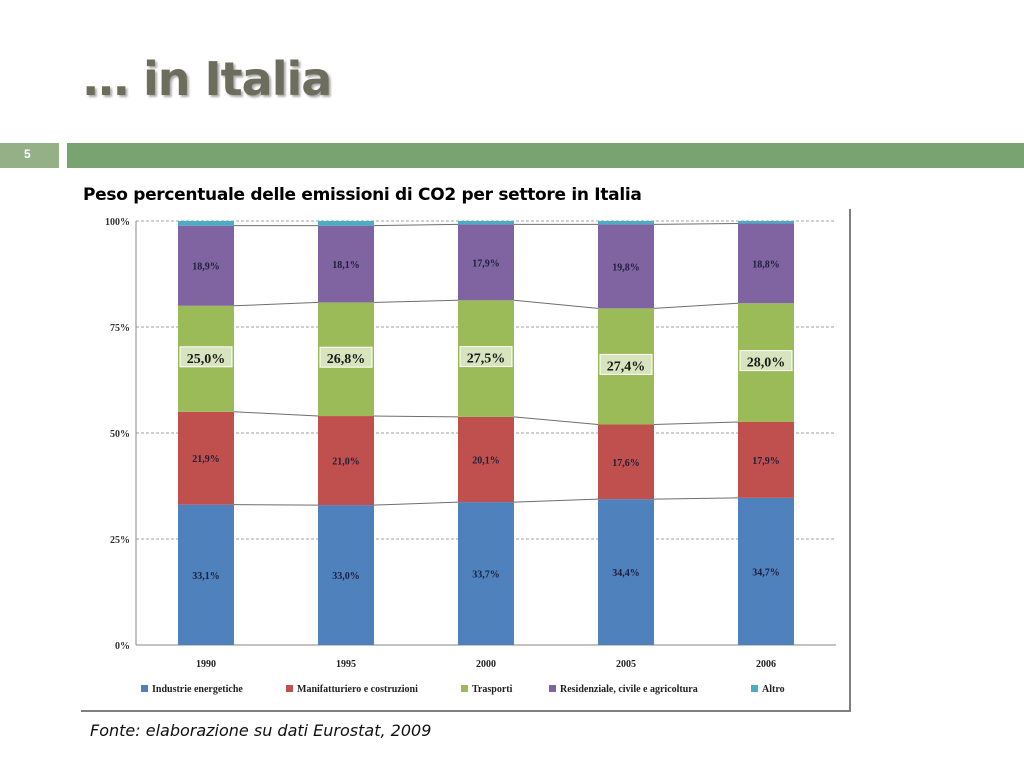 This screenshot has height=768, width=1024. What do you see at coordinates (197, 689) in the screenshot?
I see `legend-label: Industrie energetiche` at bounding box center [197, 689].